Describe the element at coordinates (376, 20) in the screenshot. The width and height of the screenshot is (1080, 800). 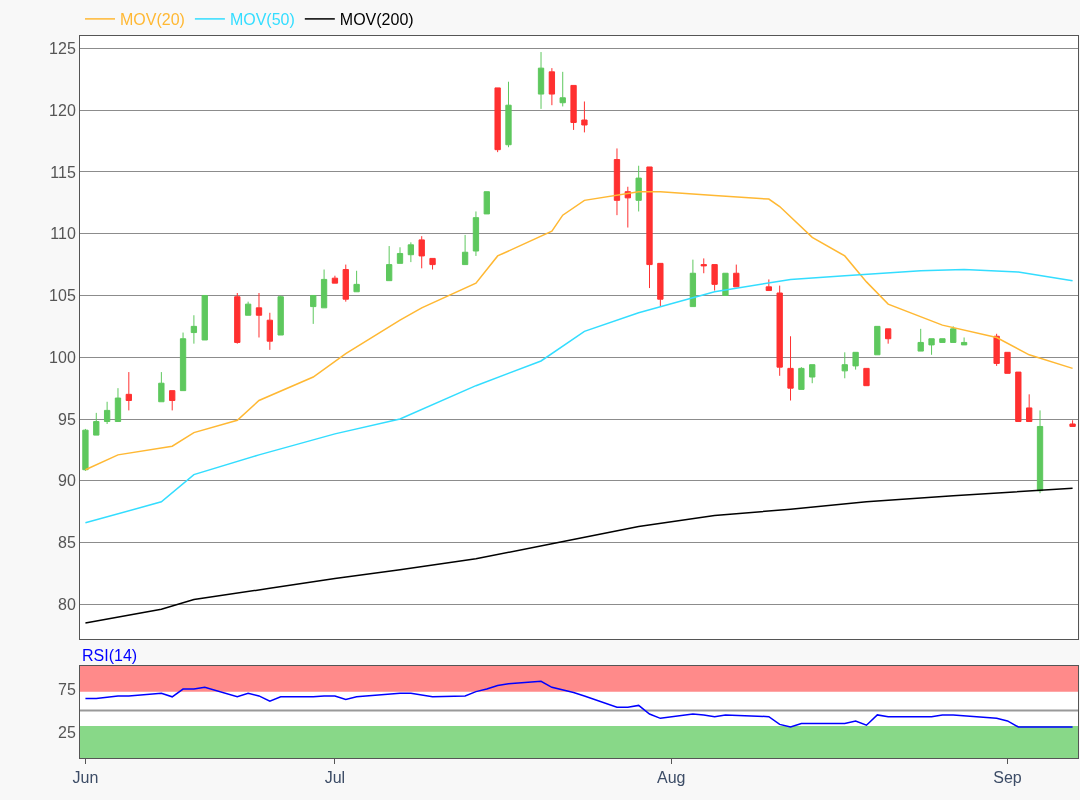
I see `legend-label: MOV(200)` at that location.